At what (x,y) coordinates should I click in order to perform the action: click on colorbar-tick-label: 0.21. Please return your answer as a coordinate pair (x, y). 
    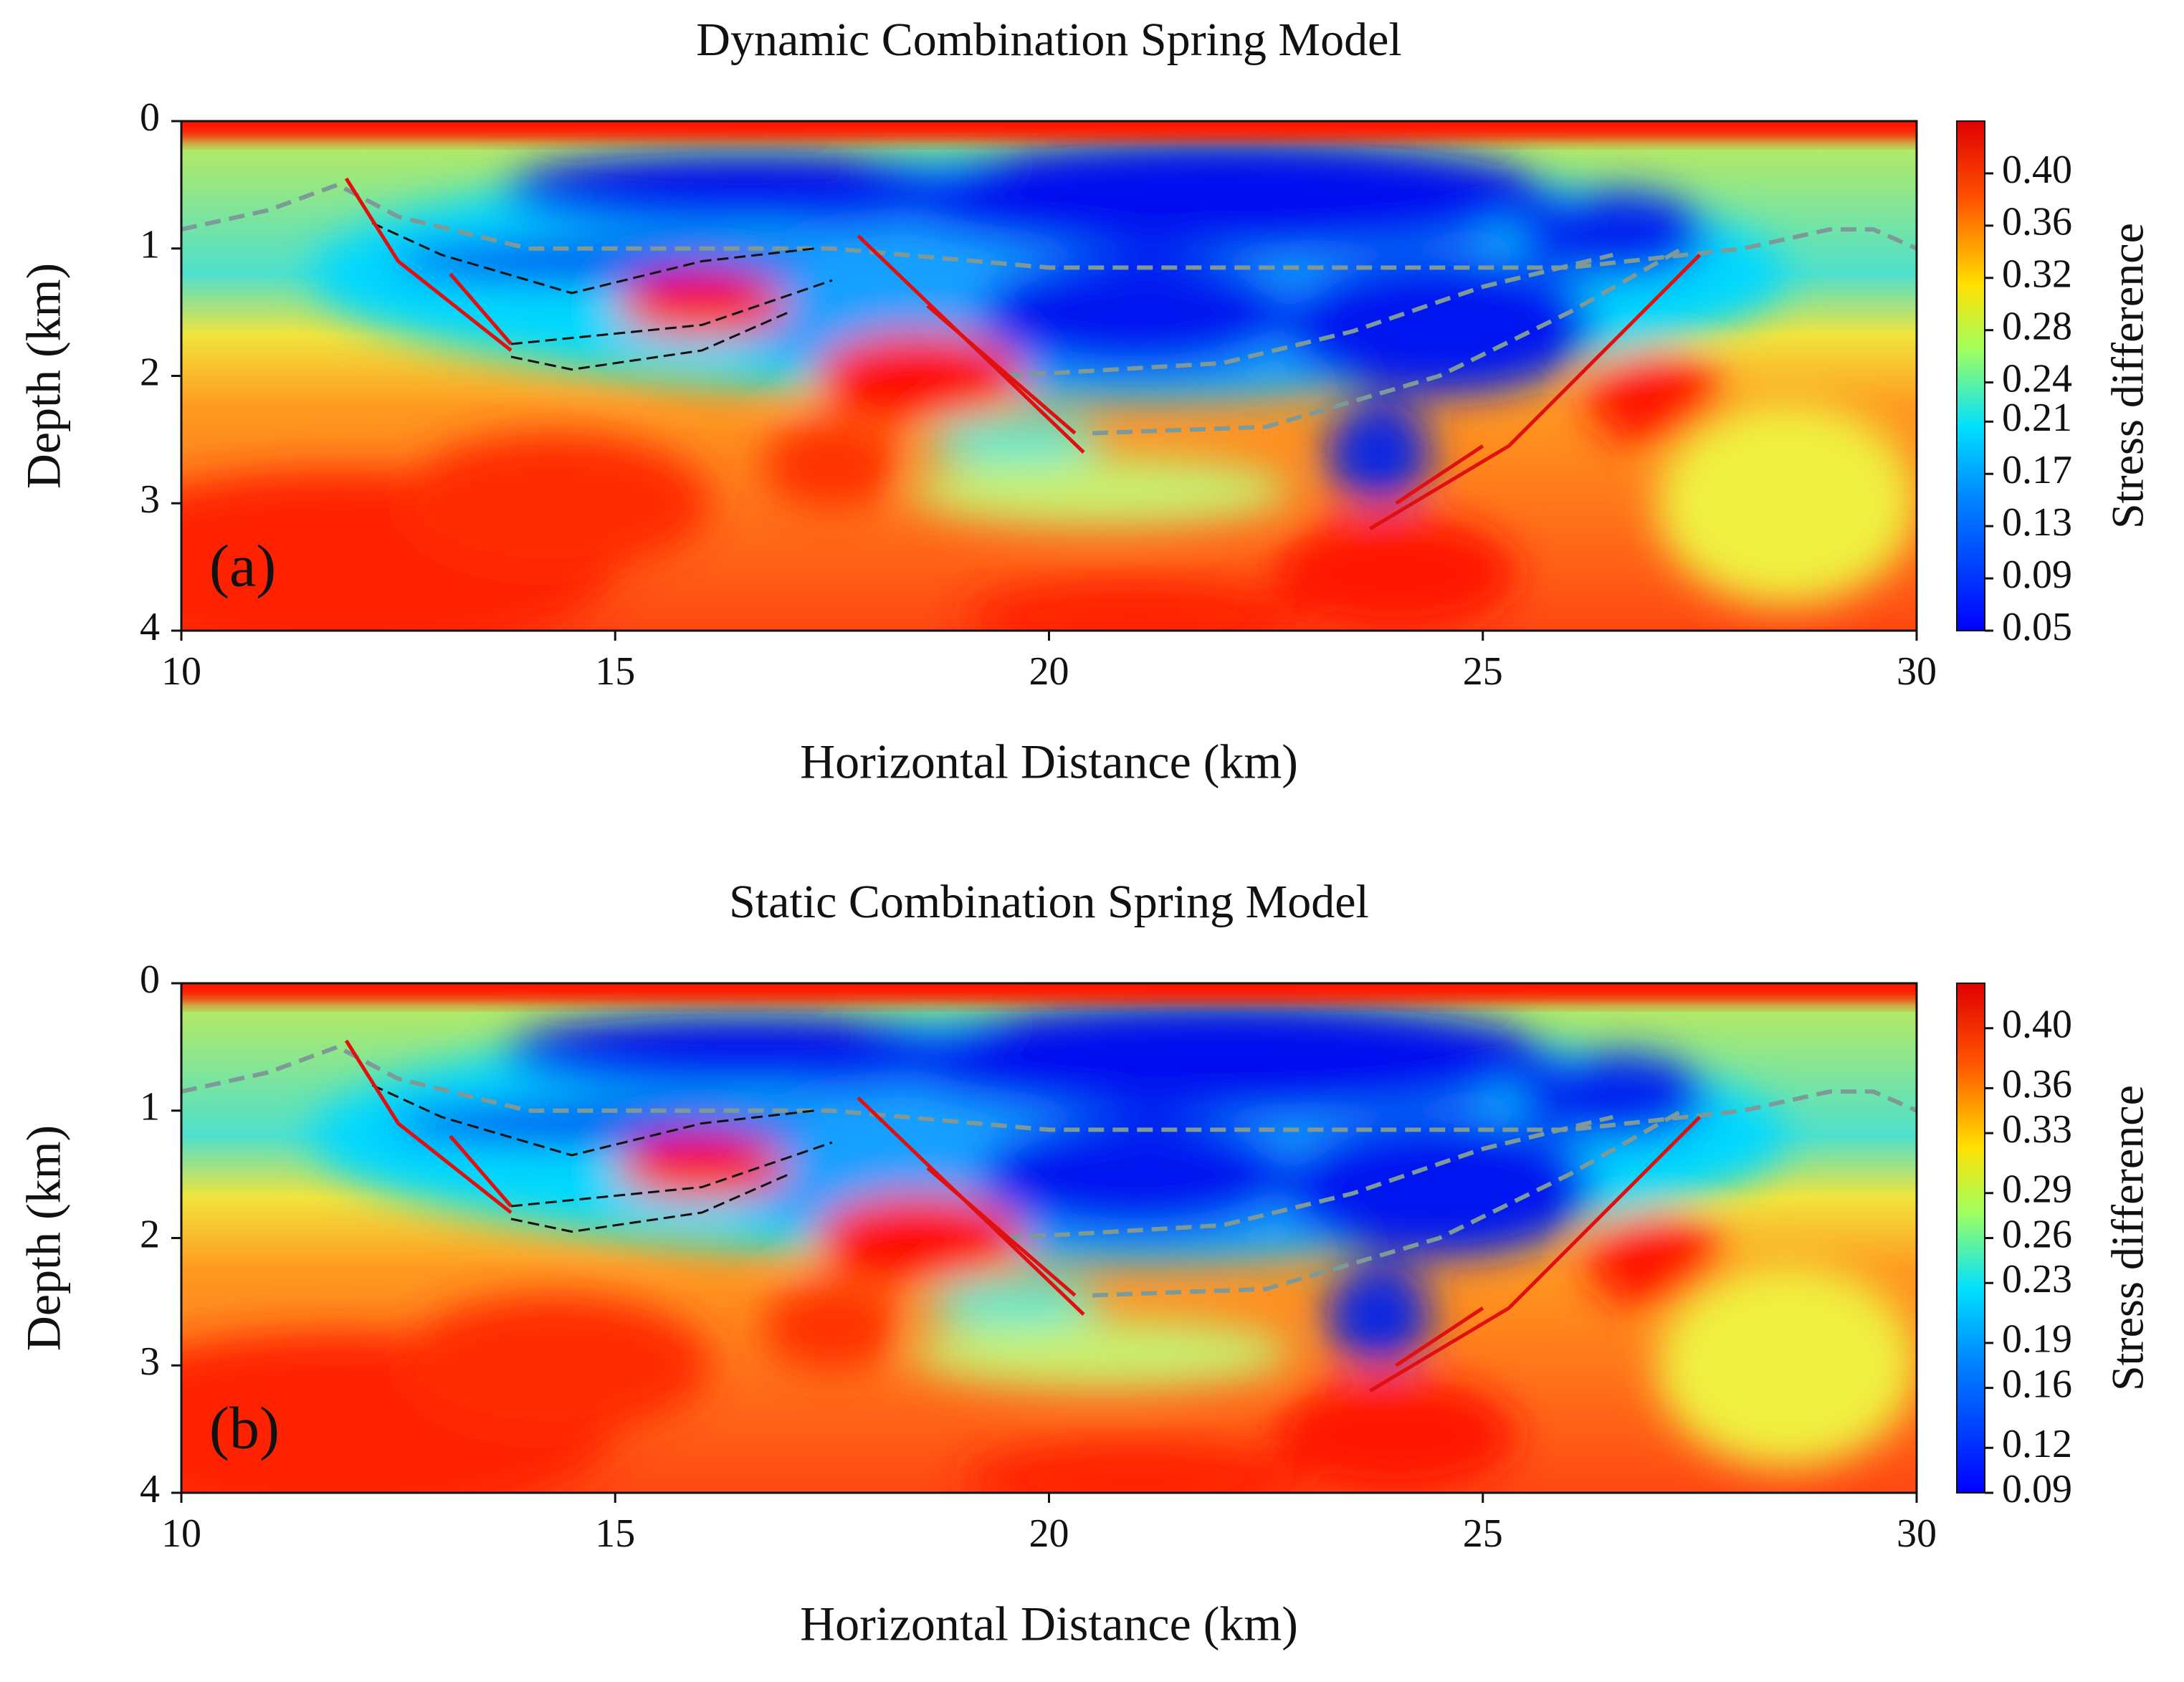
    Looking at the image, I should click on (2037, 418).